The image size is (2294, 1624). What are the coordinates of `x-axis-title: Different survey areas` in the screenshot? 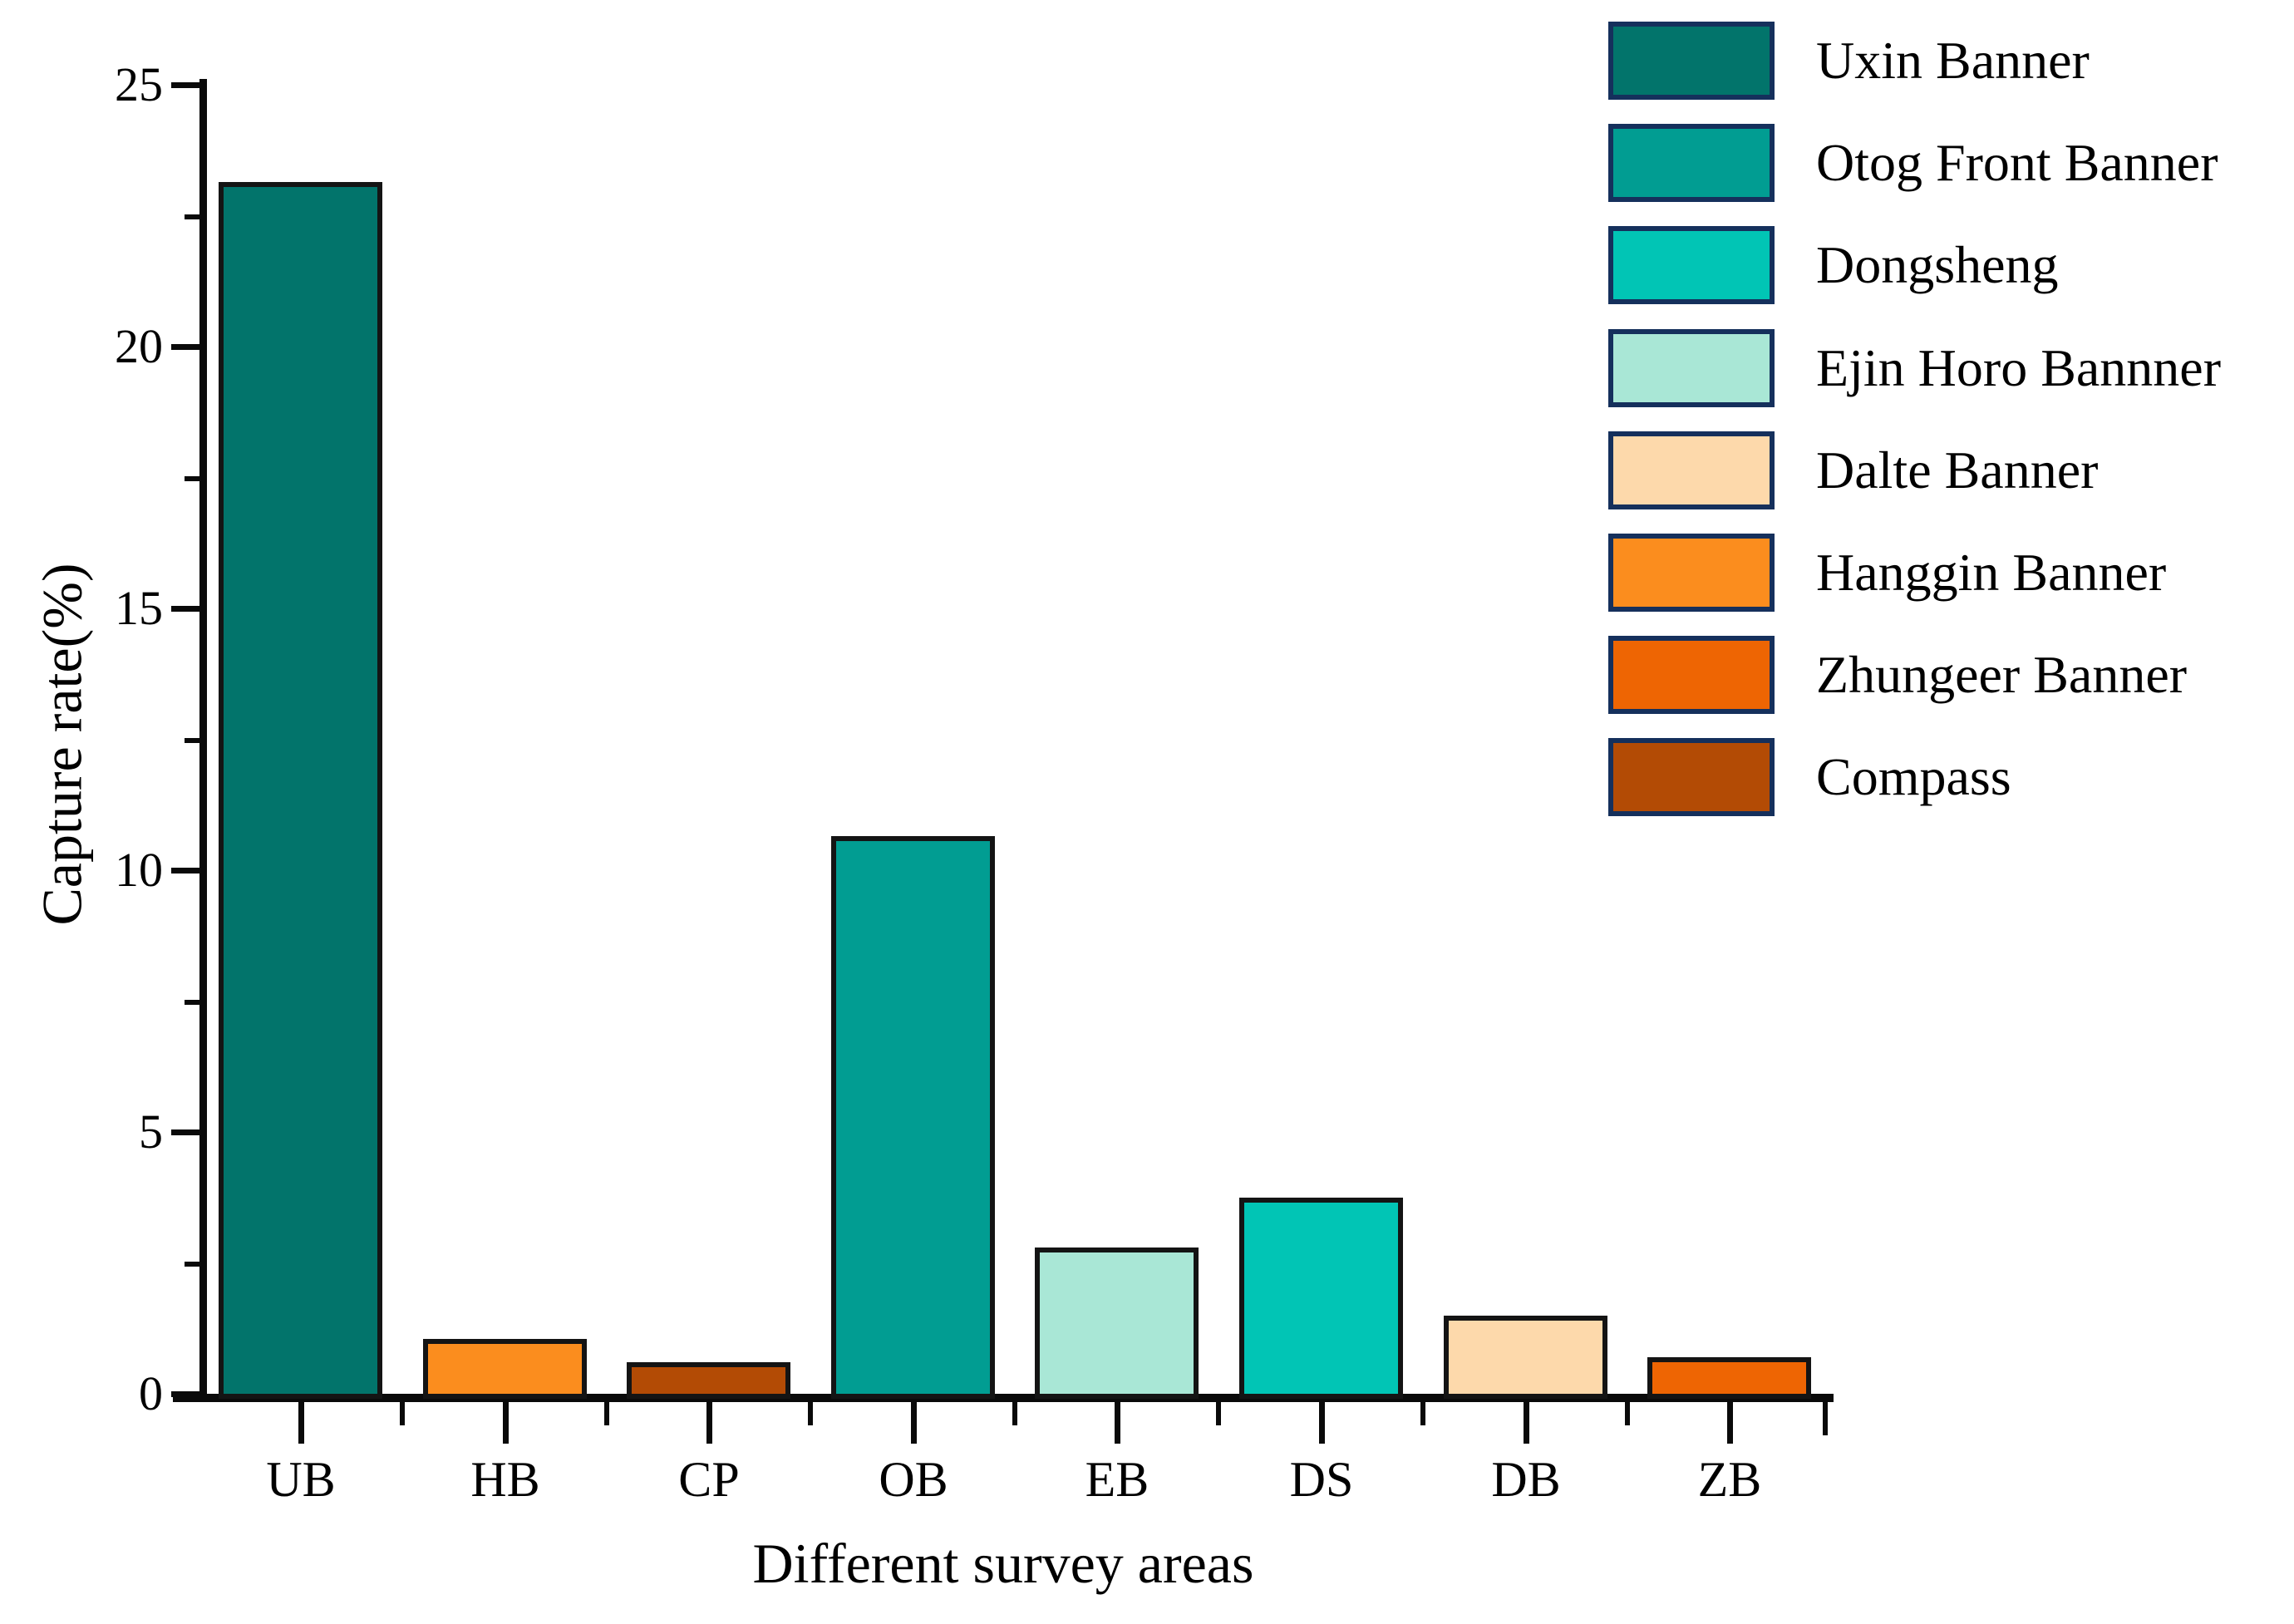 It's located at (1003, 1563).